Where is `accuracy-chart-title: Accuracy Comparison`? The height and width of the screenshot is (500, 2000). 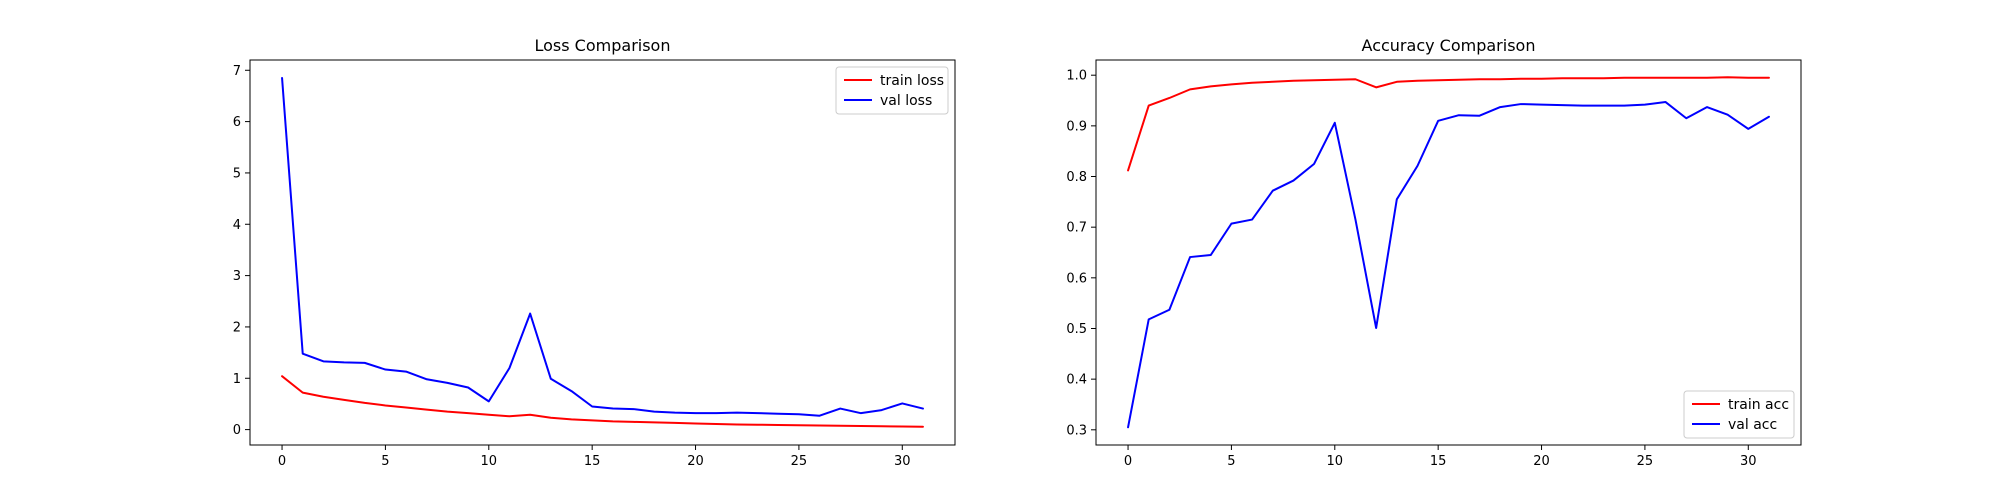
accuracy-chart-title: Accuracy Comparison is located at coordinates (1449, 45).